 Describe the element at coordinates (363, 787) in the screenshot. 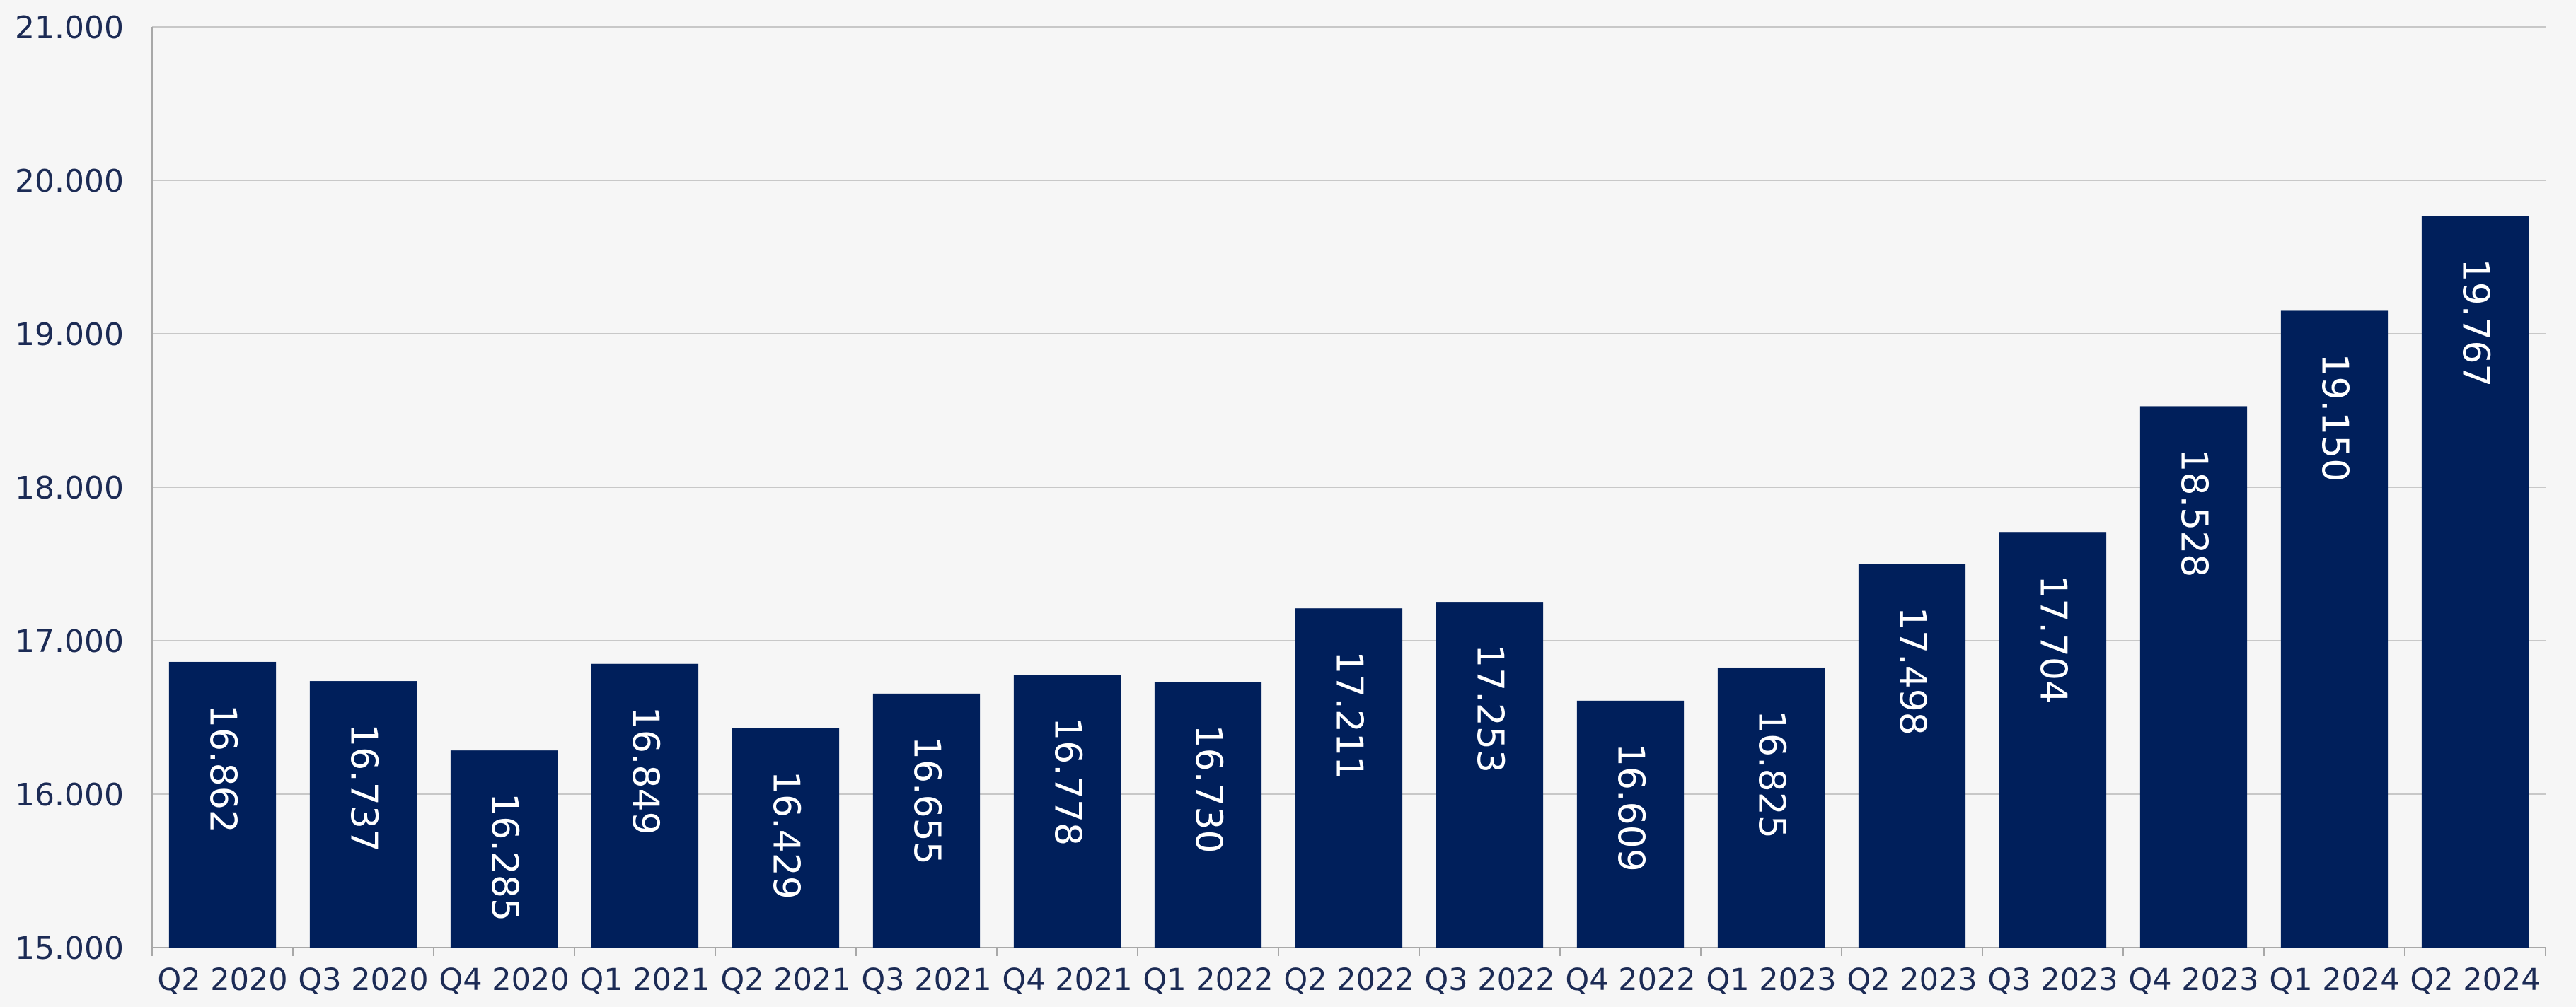

I see `data-label: 16.737` at that location.